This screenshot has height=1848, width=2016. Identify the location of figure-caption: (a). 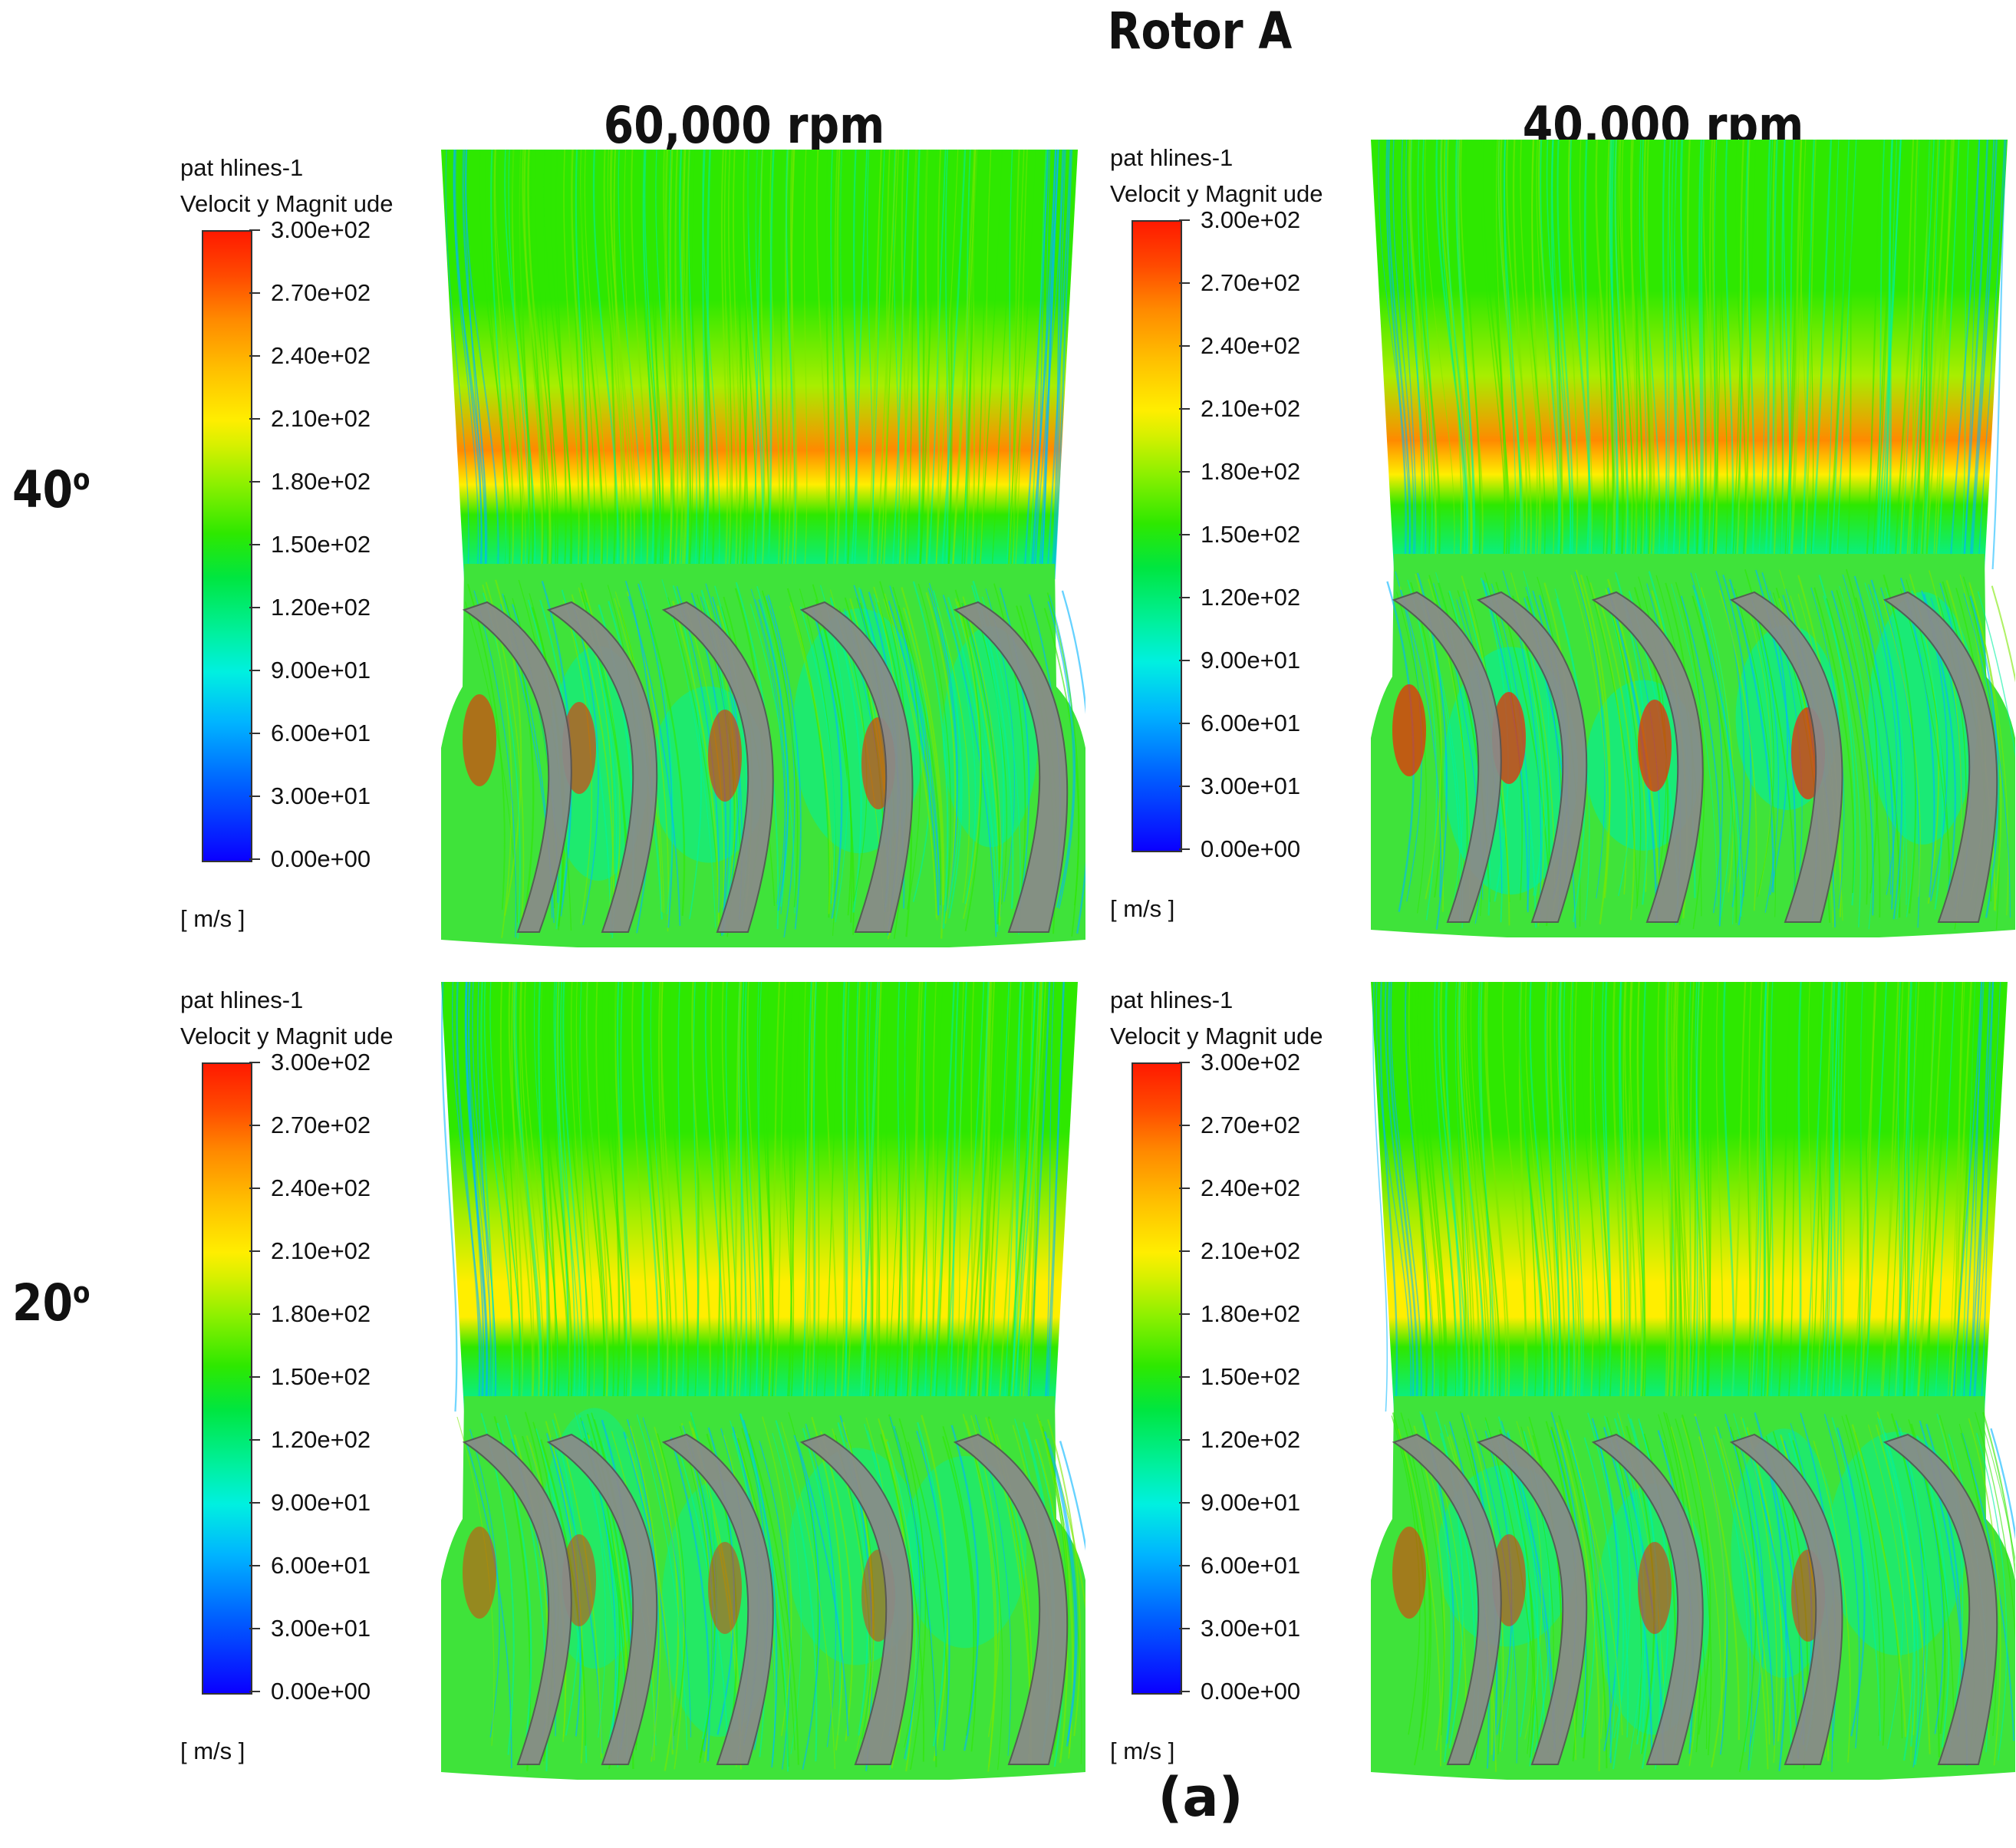
(1201, 1797).